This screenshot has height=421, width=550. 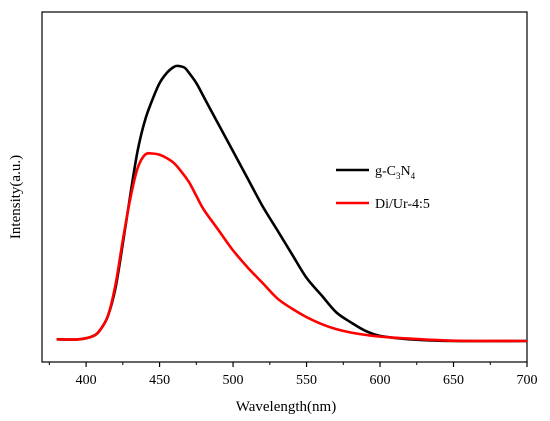 I want to click on x-tick-label-650: 650, so click(x=453, y=380).